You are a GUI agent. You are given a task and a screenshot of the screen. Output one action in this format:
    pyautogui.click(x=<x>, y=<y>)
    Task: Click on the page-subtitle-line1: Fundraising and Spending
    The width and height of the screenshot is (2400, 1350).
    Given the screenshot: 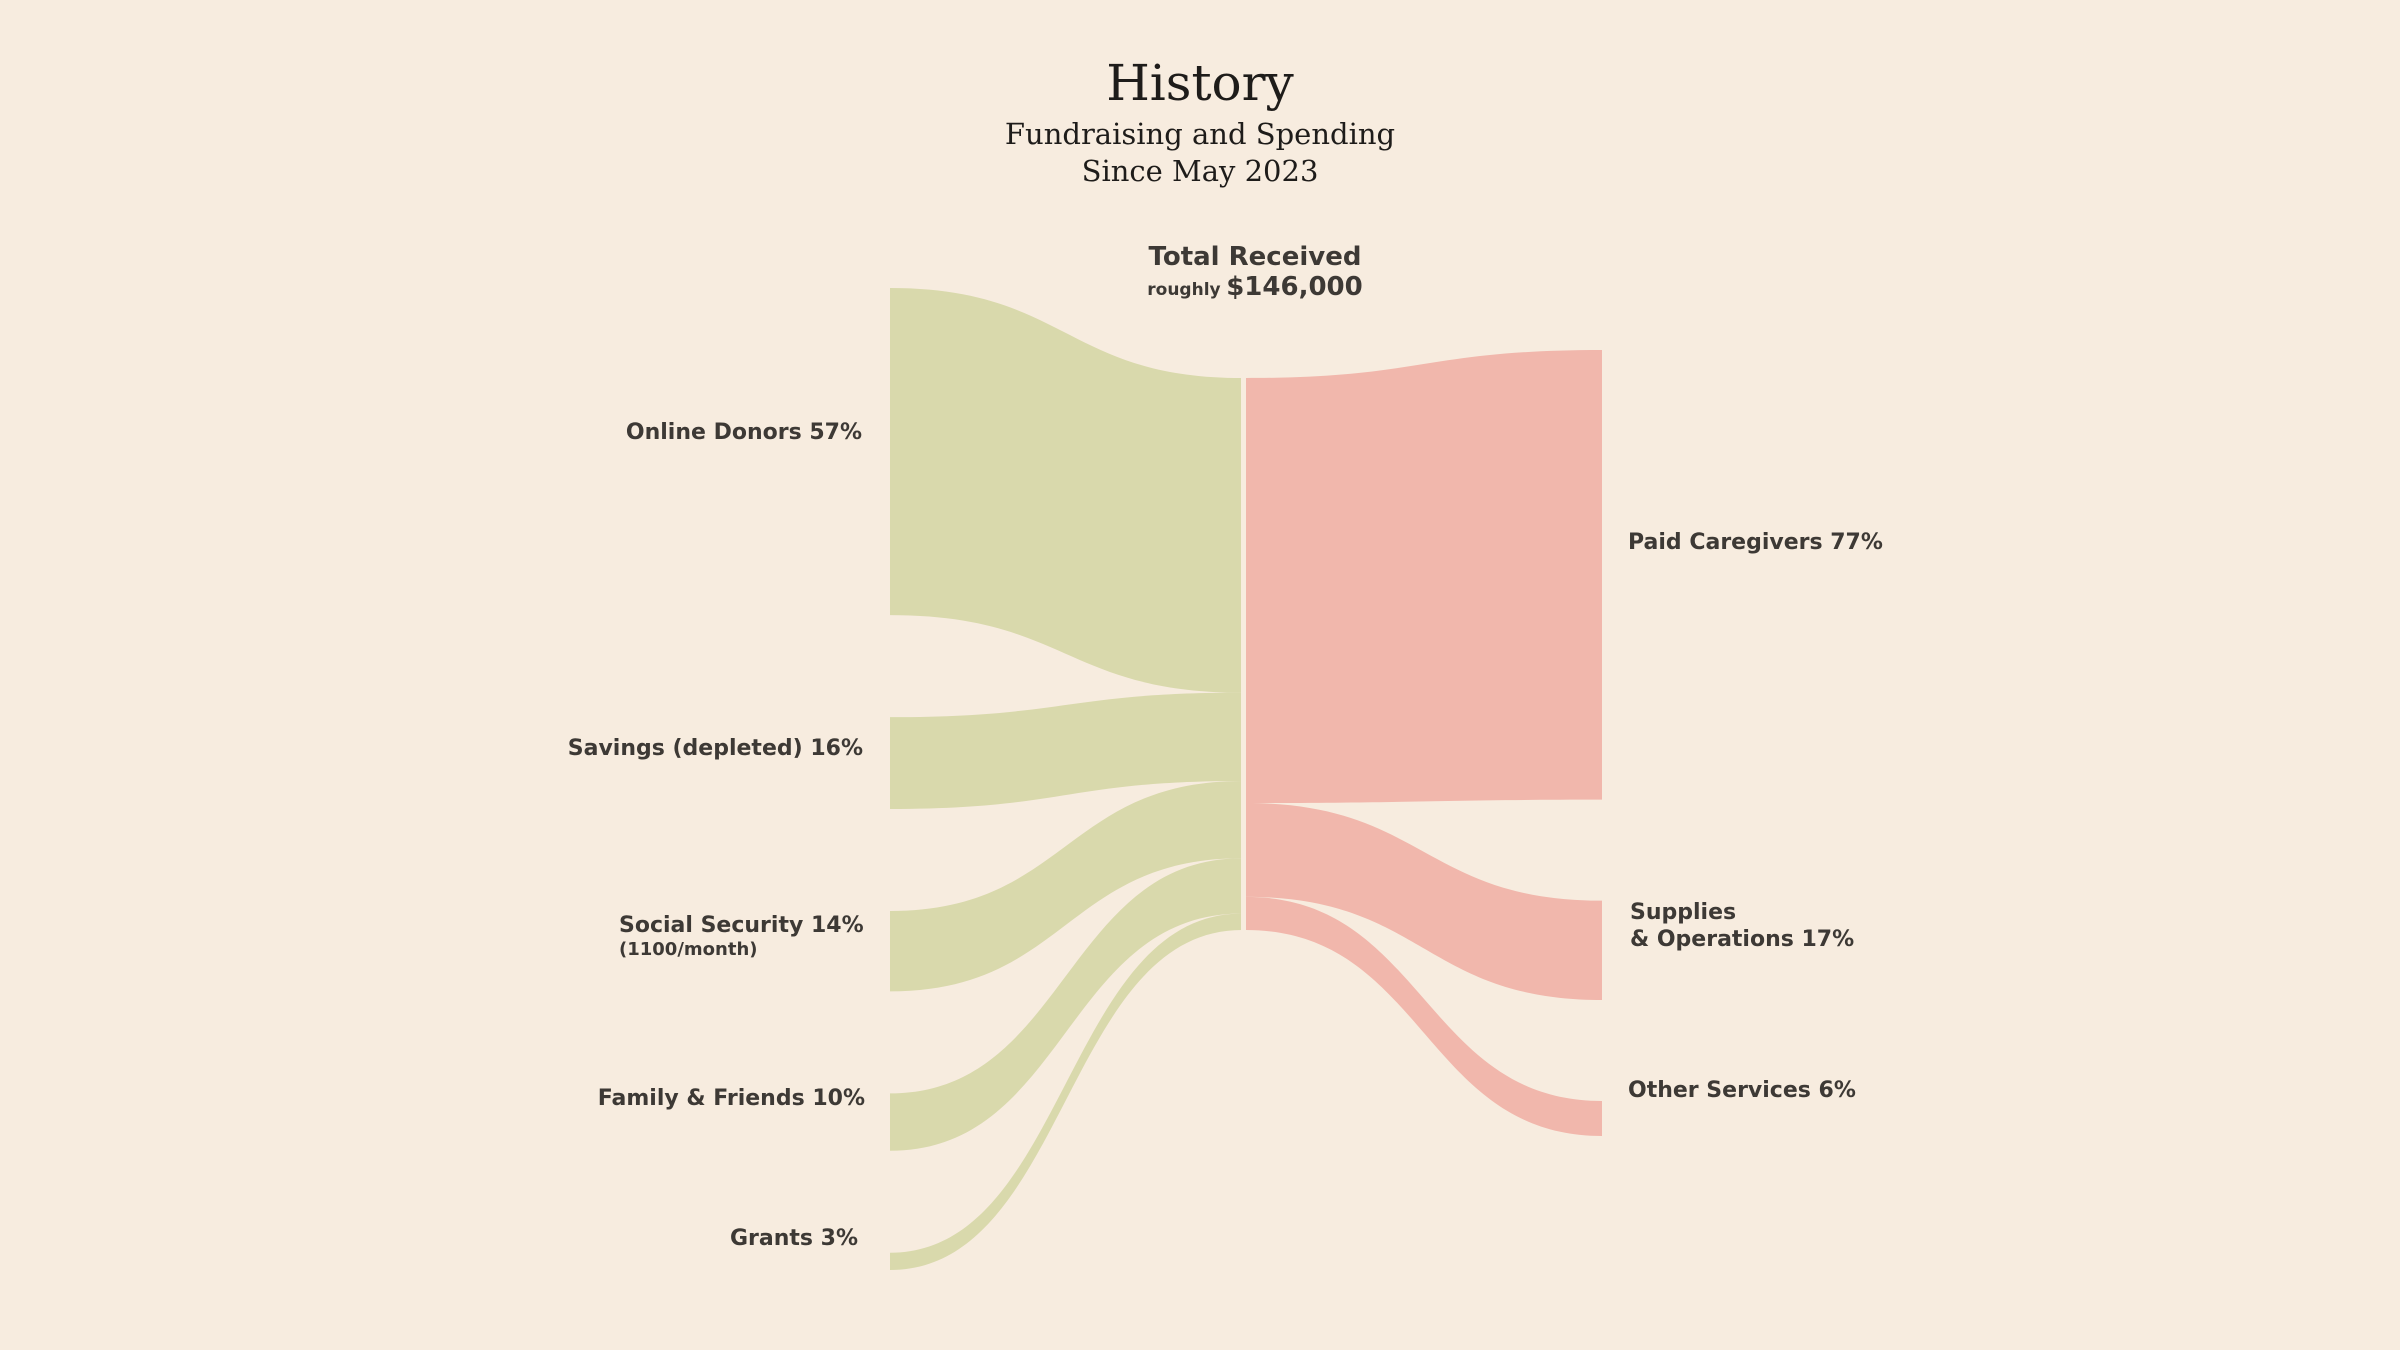 What is the action you would take?
    pyautogui.click(x=1200, y=134)
    